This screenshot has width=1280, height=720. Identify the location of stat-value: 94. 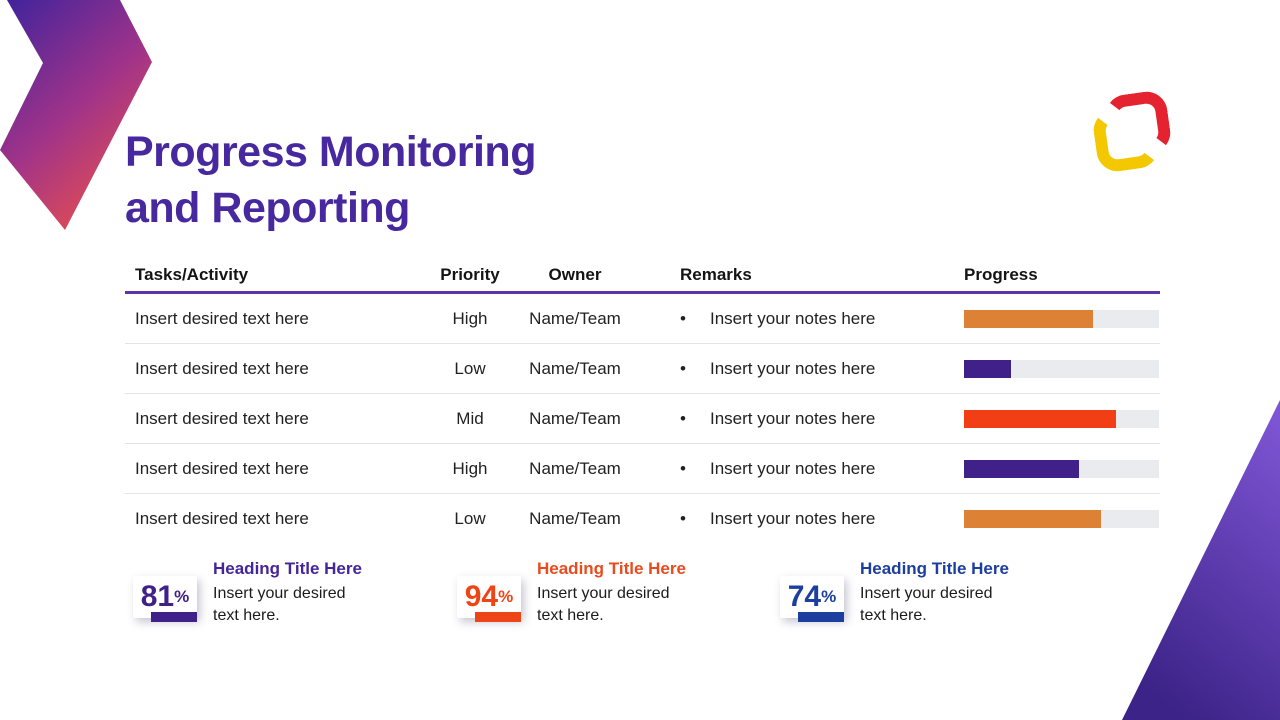
(481, 596).